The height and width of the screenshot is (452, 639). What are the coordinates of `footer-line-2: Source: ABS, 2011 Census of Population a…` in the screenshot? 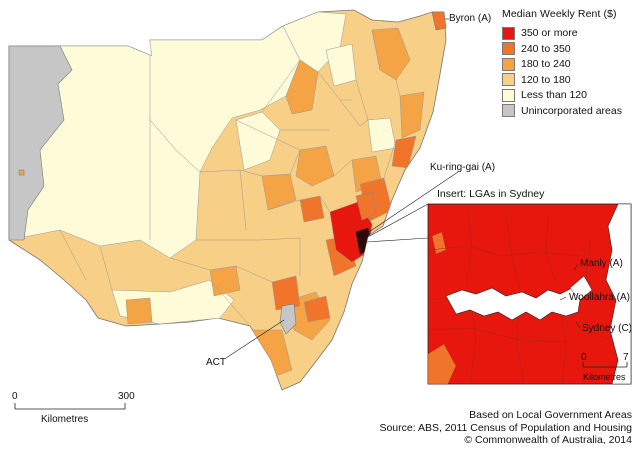 It's located at (505, 427).